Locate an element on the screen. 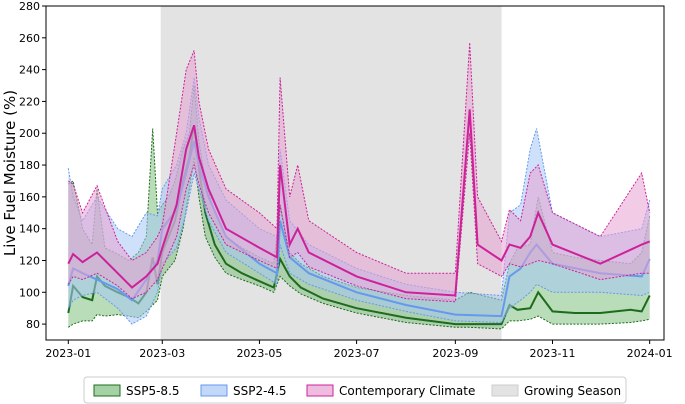 The image size is (685, 404). y-tick-label: 200 is located at coordinates (29, 133).